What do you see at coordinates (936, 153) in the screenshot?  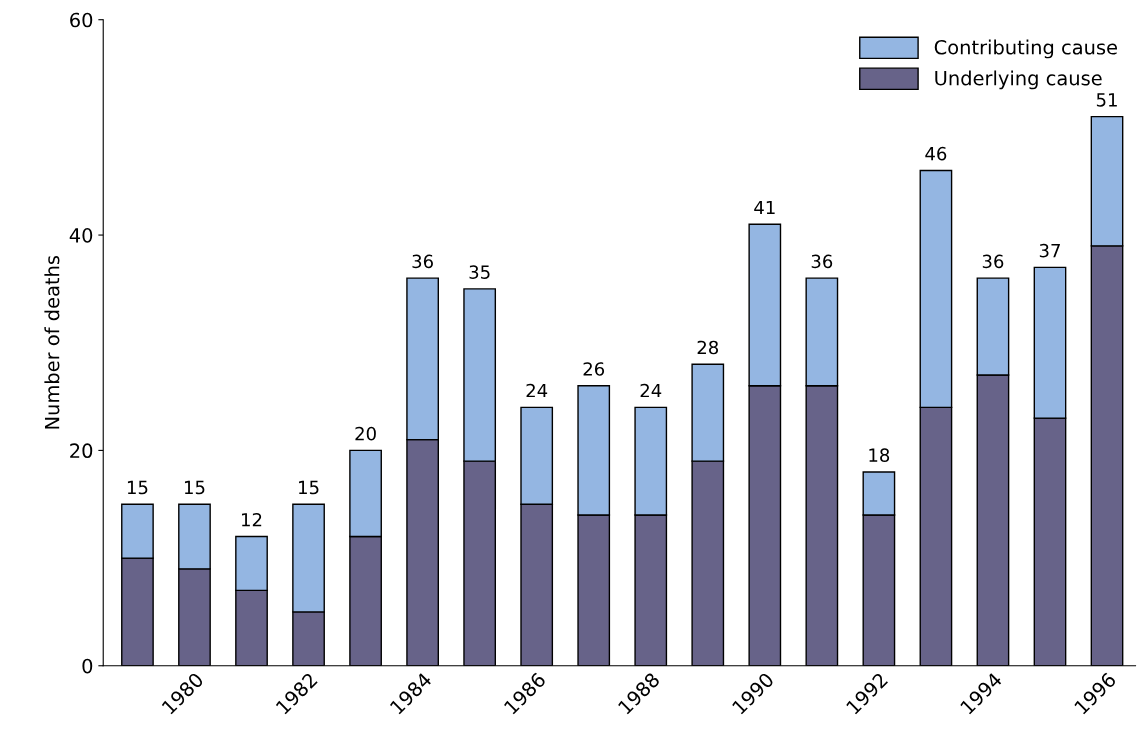 I see `total-label: 46` at bounding box center [936, 153].